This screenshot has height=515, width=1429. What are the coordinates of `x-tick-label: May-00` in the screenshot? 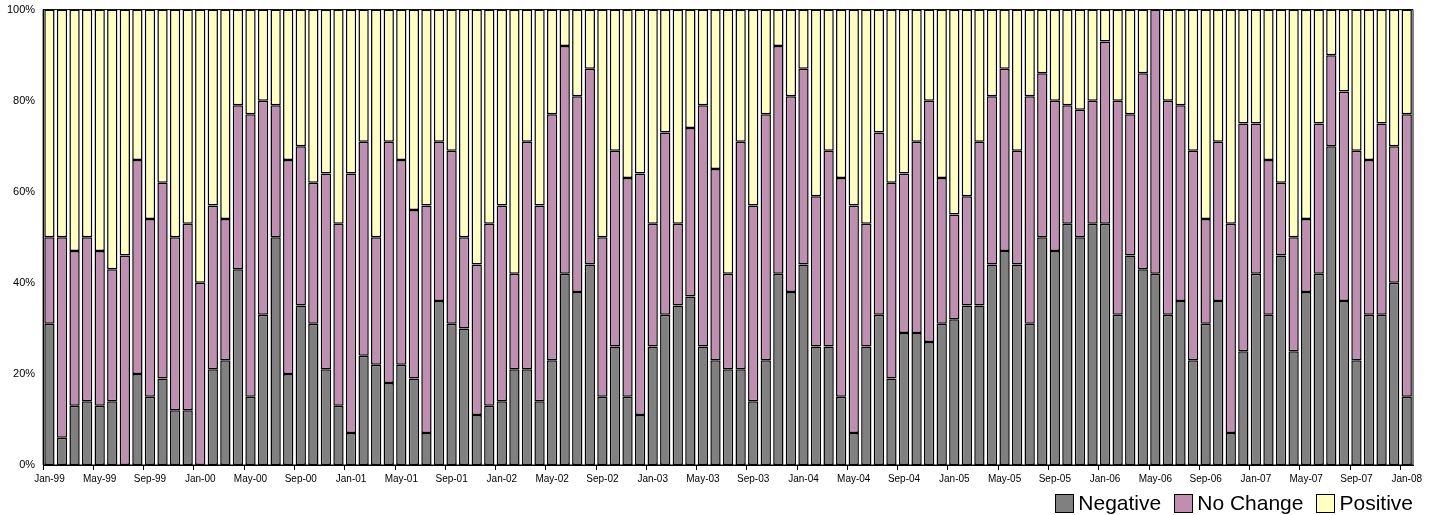 It's located at (250, 478).